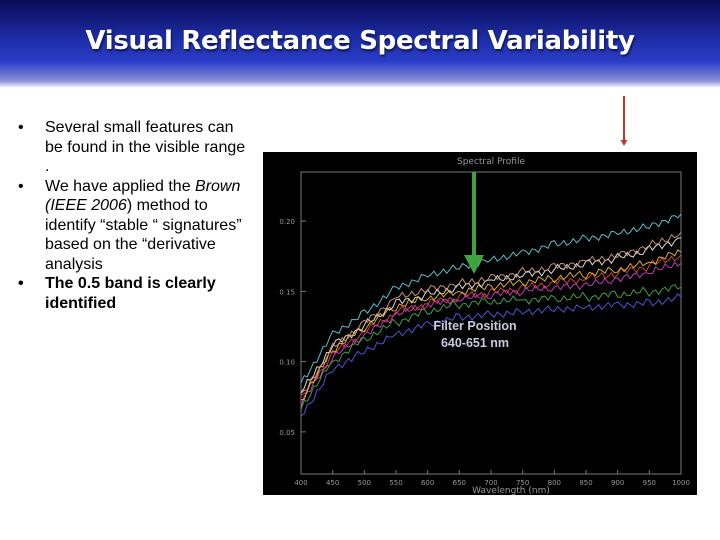  I want to click on x-tick-label: 1000, so click(681, 483).